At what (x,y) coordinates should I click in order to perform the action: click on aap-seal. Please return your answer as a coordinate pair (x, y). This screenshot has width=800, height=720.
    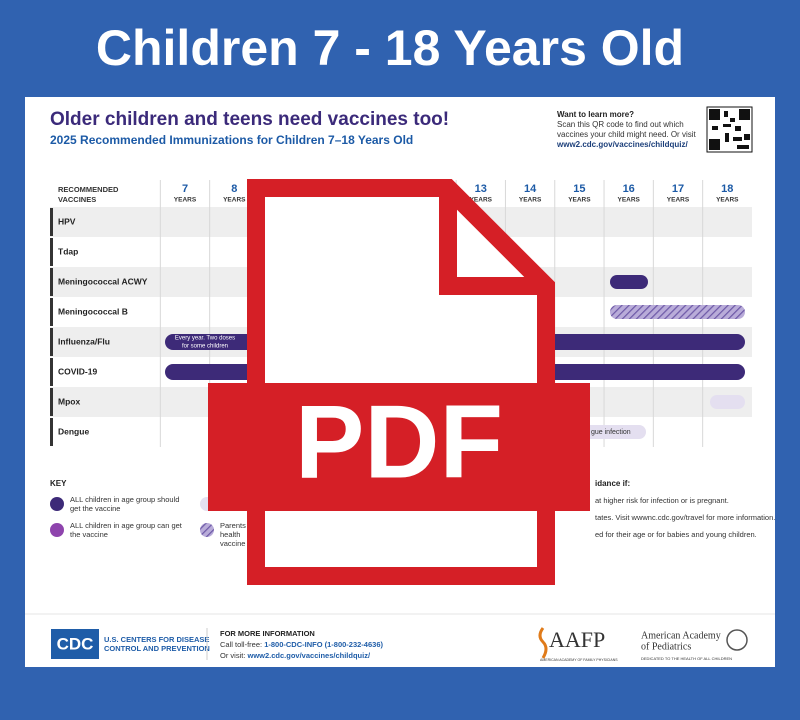
    Looking at the image, I should click on (737, 640).